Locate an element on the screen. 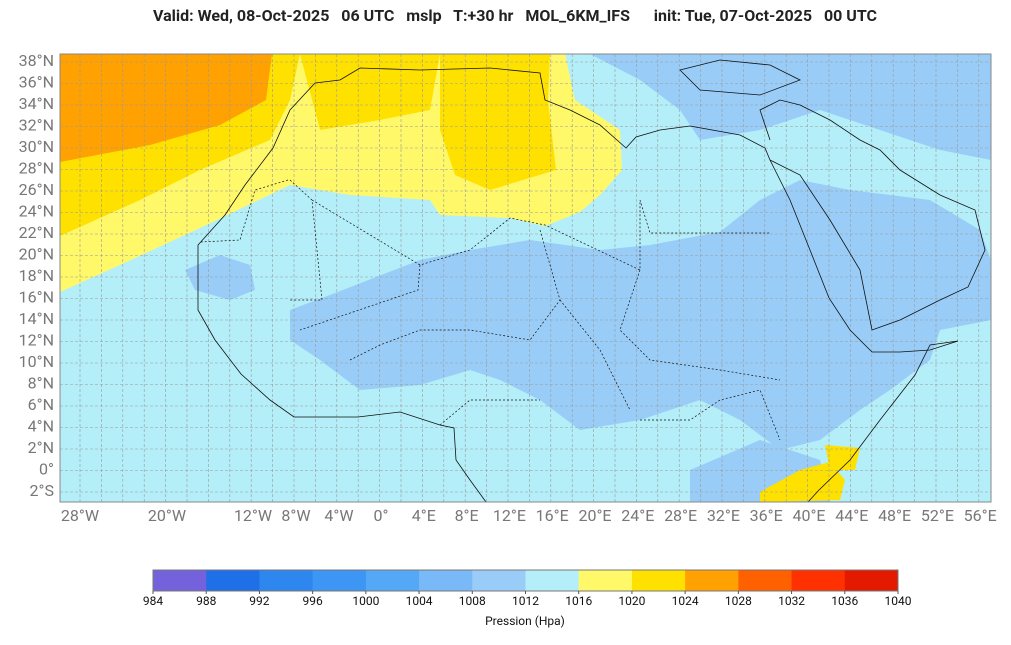  lat-label: 2°S is located at coordinates (42, 490).